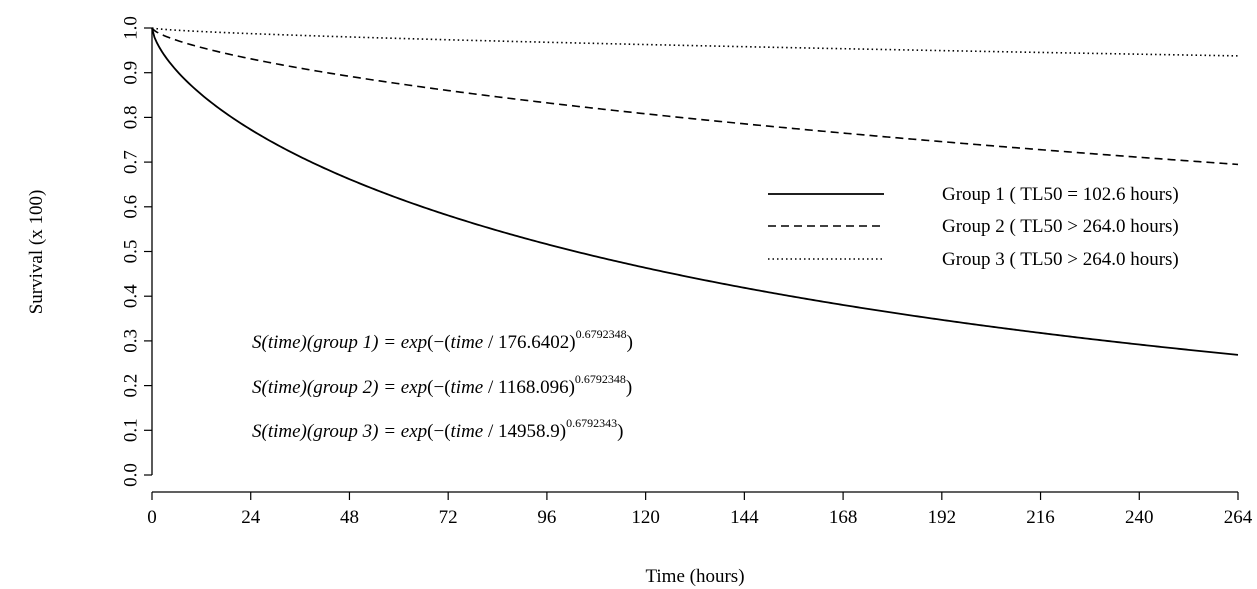 The height and width of the screenshot is (589, 1257). What do you see at coordinates (1040, 517) in the screenshot?
I see `x-tick-label: 216` at bounding box center [1040, 517].